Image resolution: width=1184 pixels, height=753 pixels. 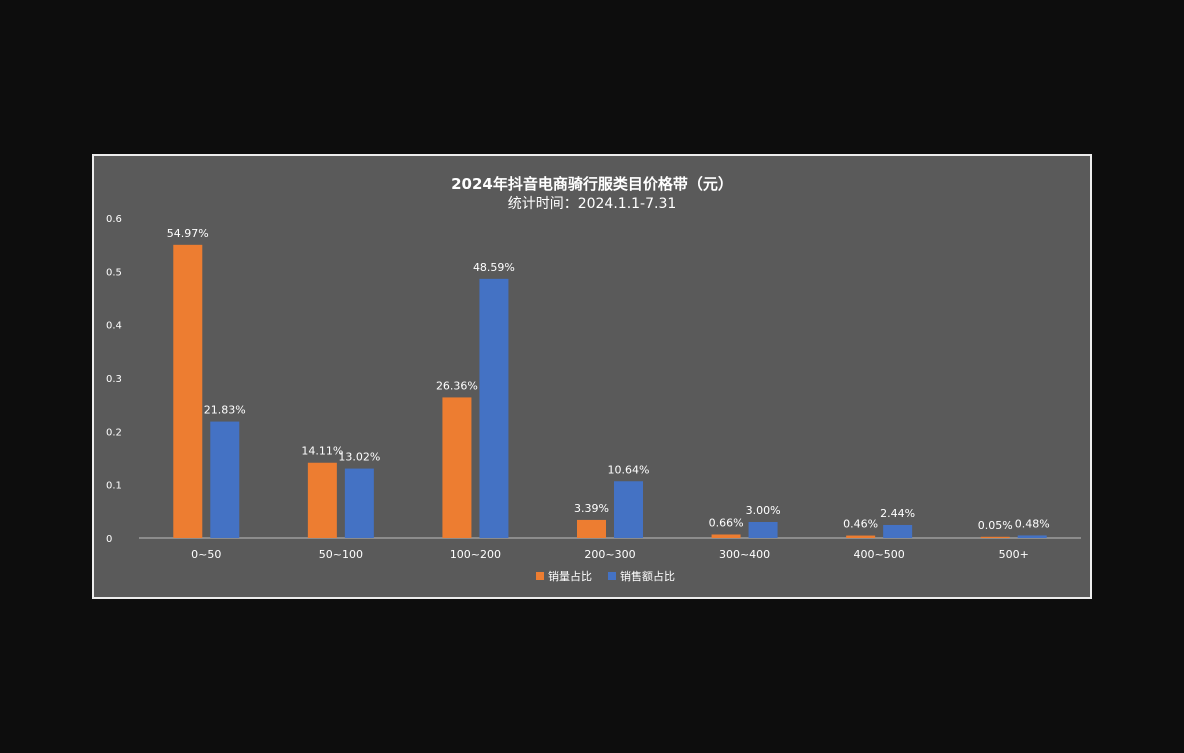 I want to click on y-tick-label: 0.5, so click(x=114, y=272).